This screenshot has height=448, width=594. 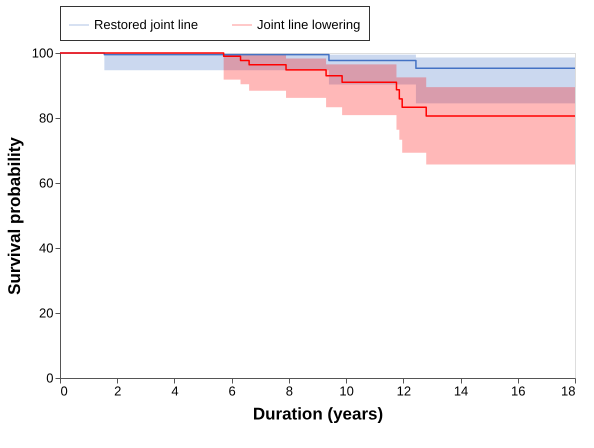 What do you see at coordinates (308, 24) in the screenshot?
I see `legend-label: Joint line lowering` at bounding box center [308, 24].